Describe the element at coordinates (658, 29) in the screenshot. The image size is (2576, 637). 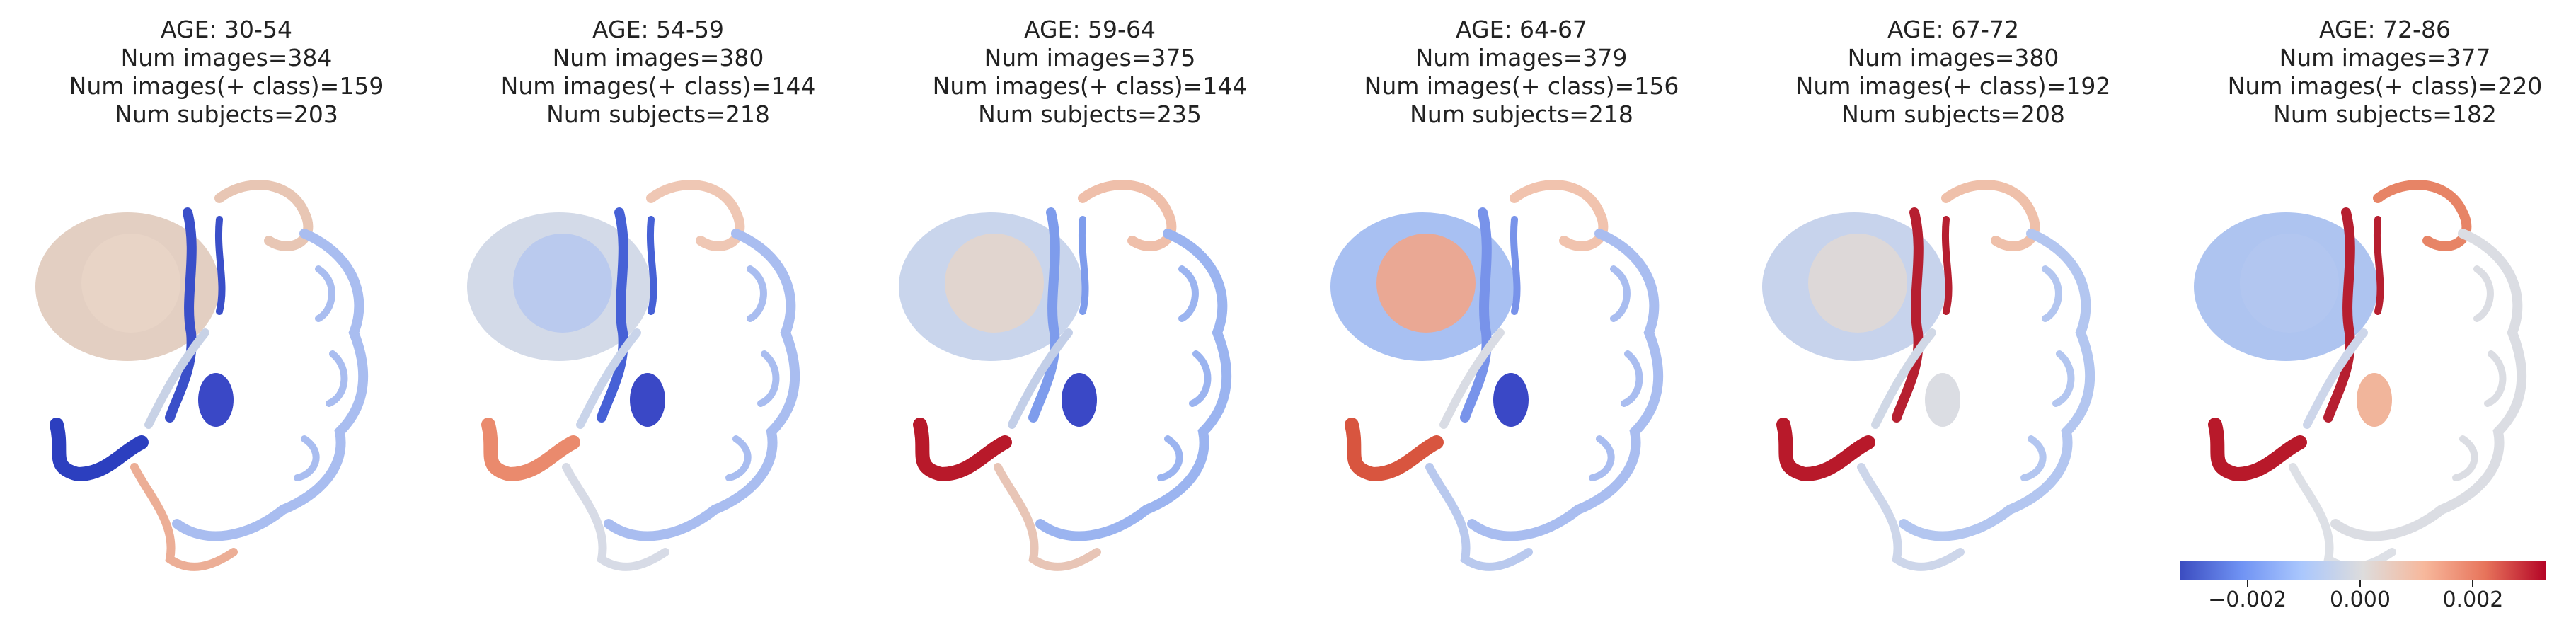
I see `panel-title-line: AGE: 54-59` at that location.